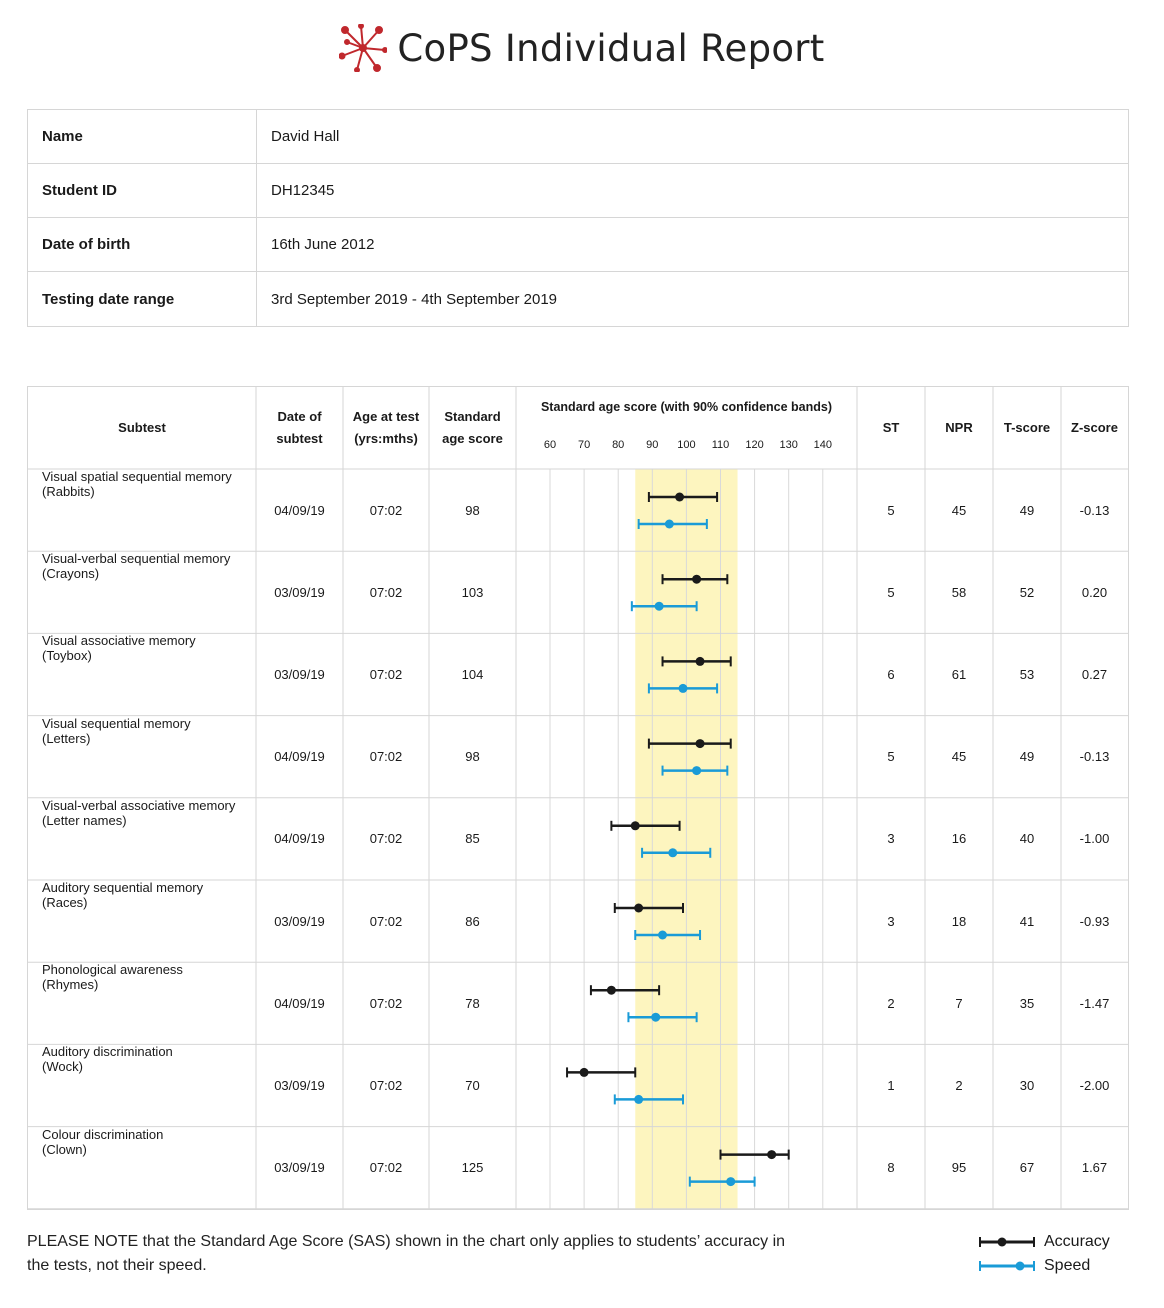 The height and width of the screenshot is (1308, 1164). What do you see at coordinates (323, 244) in the screenshot?
I see `info-value: 16th June 2012` at bounding box center [323, 244].